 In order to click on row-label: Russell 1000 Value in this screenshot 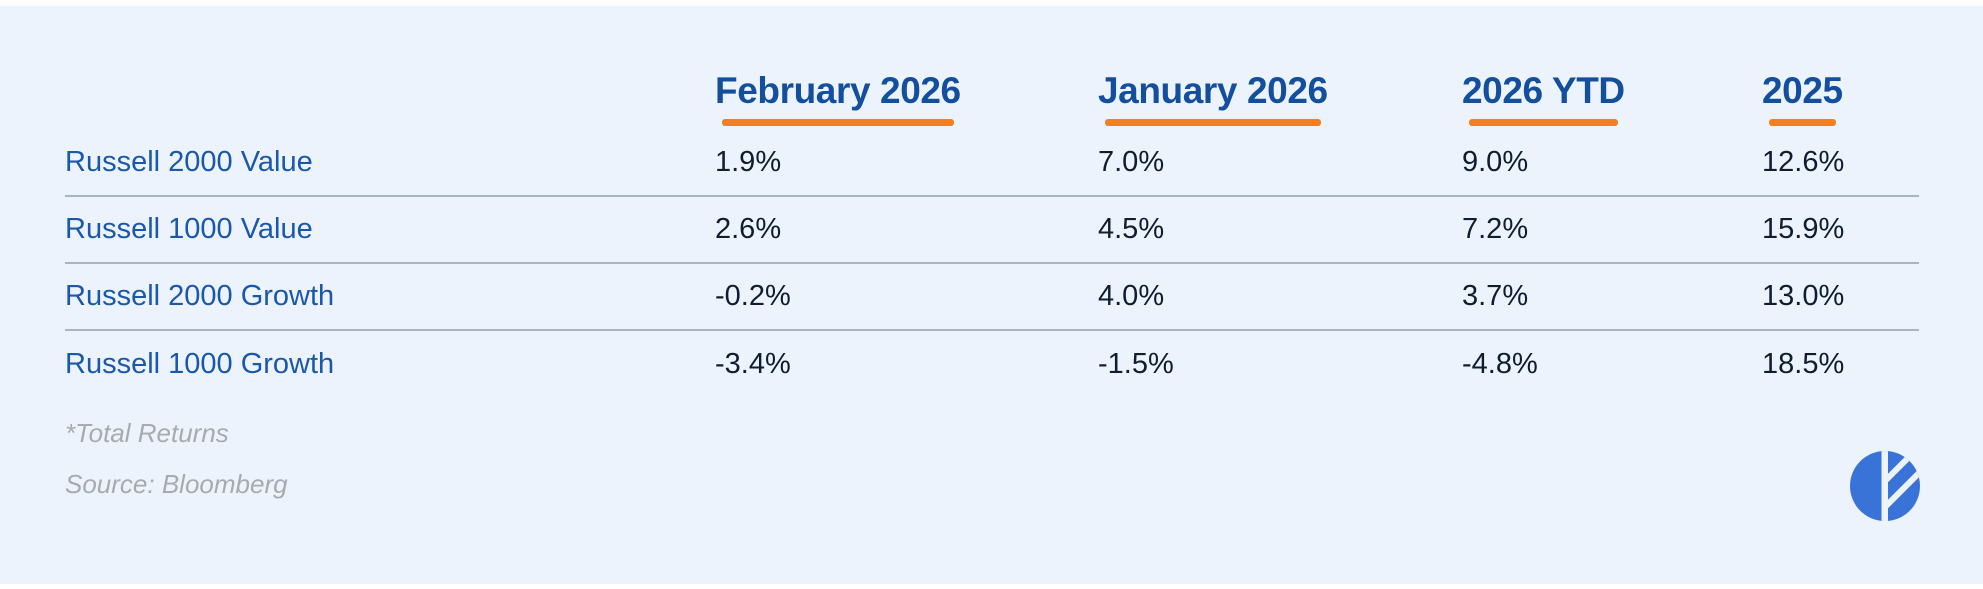, I will do `click(189, 229)`.